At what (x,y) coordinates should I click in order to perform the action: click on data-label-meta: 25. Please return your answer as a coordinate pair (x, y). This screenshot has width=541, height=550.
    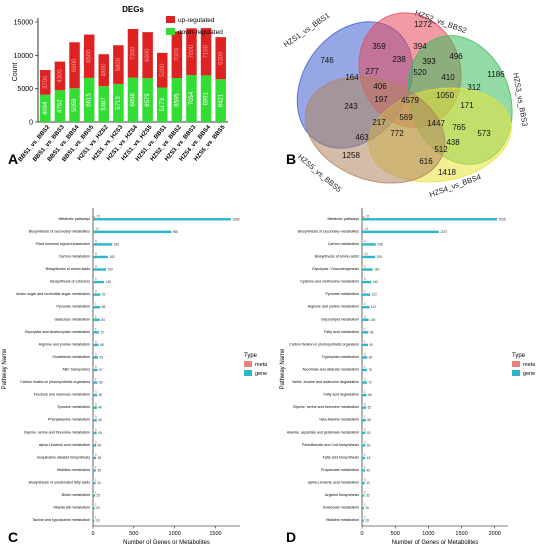
    Looking at the image, I should click on (99, 216).